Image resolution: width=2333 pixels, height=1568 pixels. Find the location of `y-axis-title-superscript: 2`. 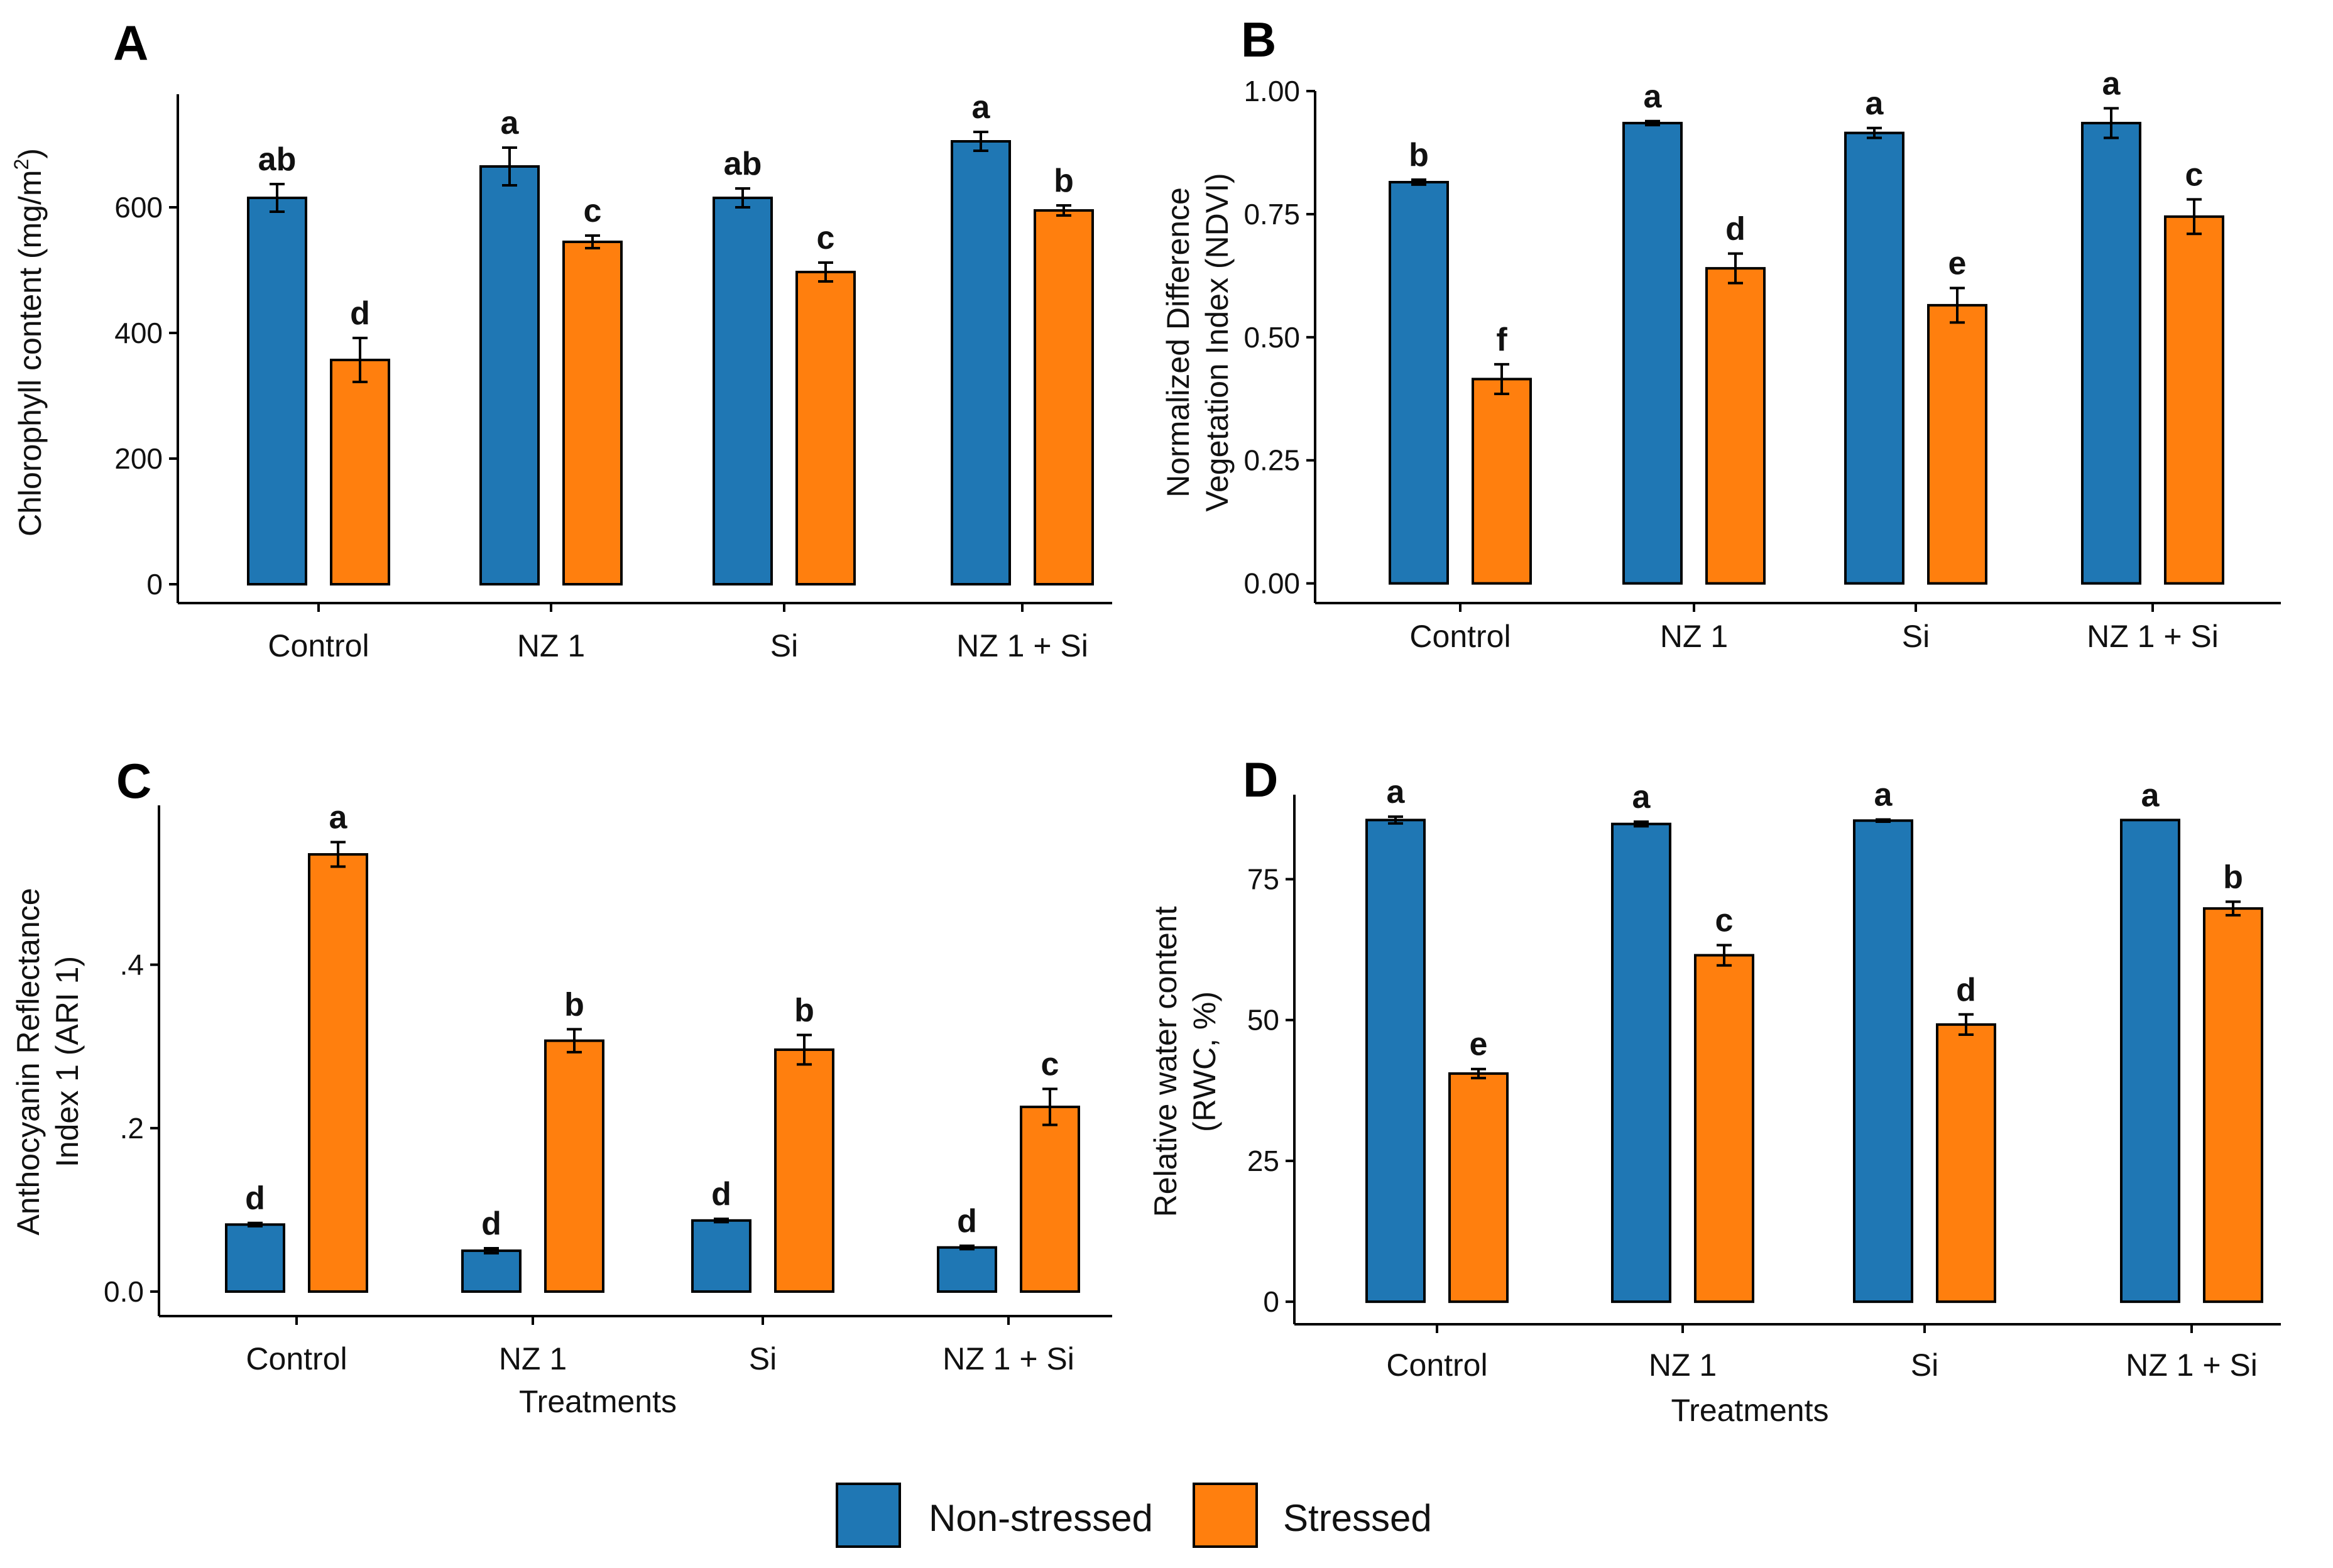

y-axis-title-superscript: 2 is located at coordinates (21, 164).